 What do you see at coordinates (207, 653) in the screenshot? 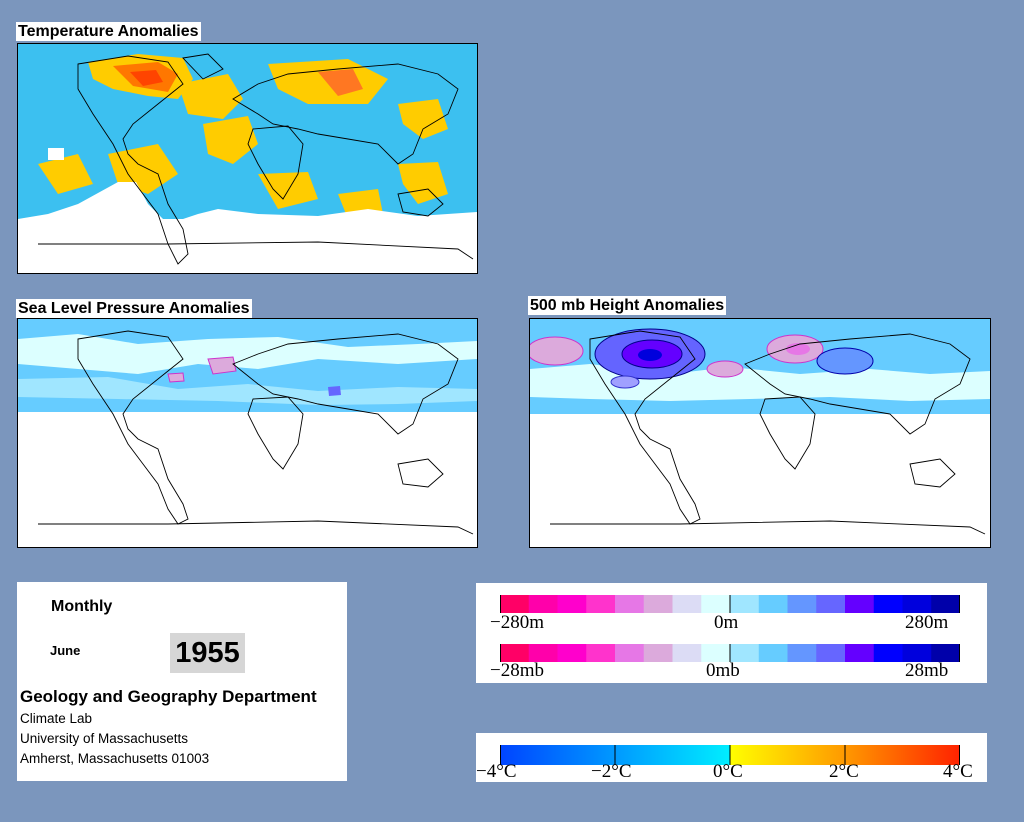
I see `year-label: 1955` at bounding box center [207, 653].